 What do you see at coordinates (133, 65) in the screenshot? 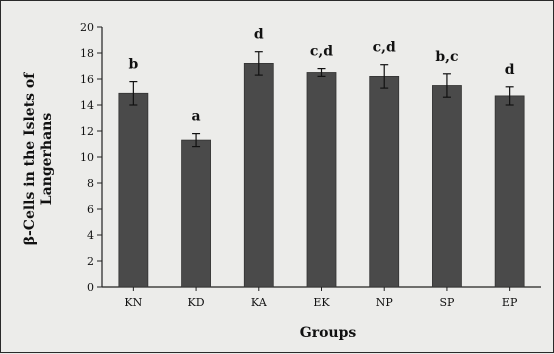
I see `significance-label-KN: b` at bounding box center [133, 65].